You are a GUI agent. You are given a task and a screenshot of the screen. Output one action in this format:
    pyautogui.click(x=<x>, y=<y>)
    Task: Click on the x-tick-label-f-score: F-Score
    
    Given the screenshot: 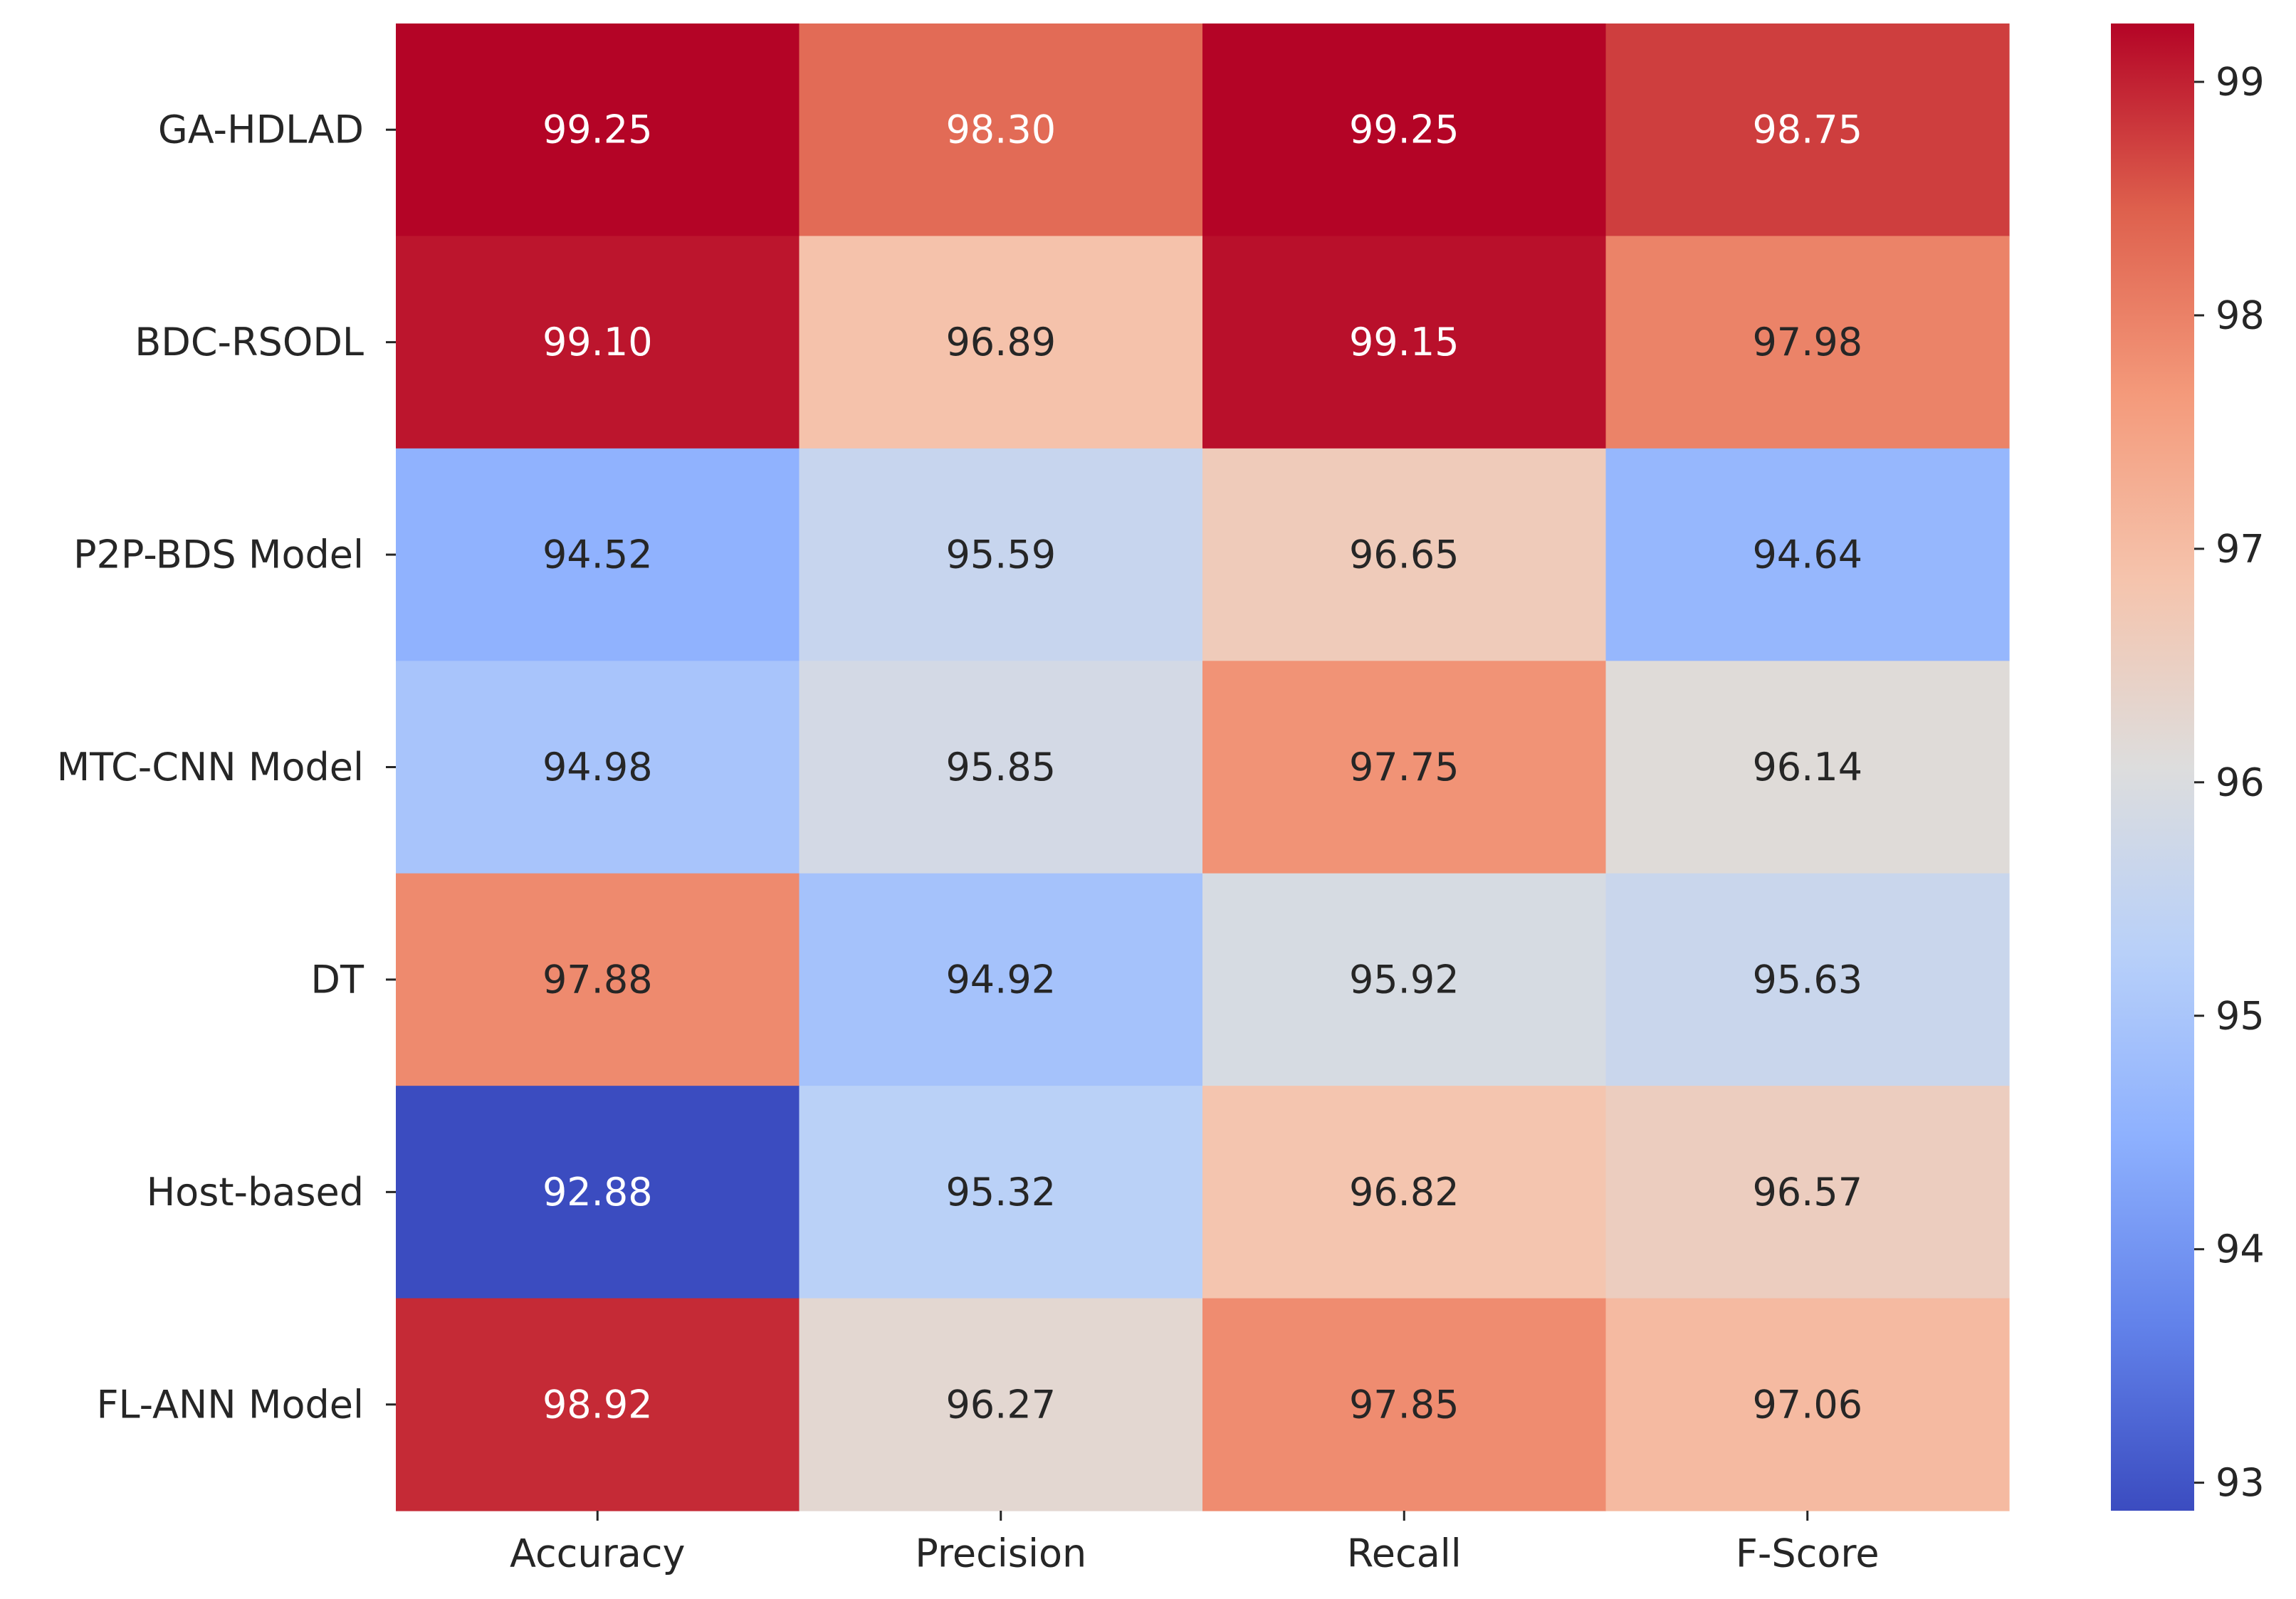 What is the action you would take?
    pyautogui.click(x=1808, y=1553)
    